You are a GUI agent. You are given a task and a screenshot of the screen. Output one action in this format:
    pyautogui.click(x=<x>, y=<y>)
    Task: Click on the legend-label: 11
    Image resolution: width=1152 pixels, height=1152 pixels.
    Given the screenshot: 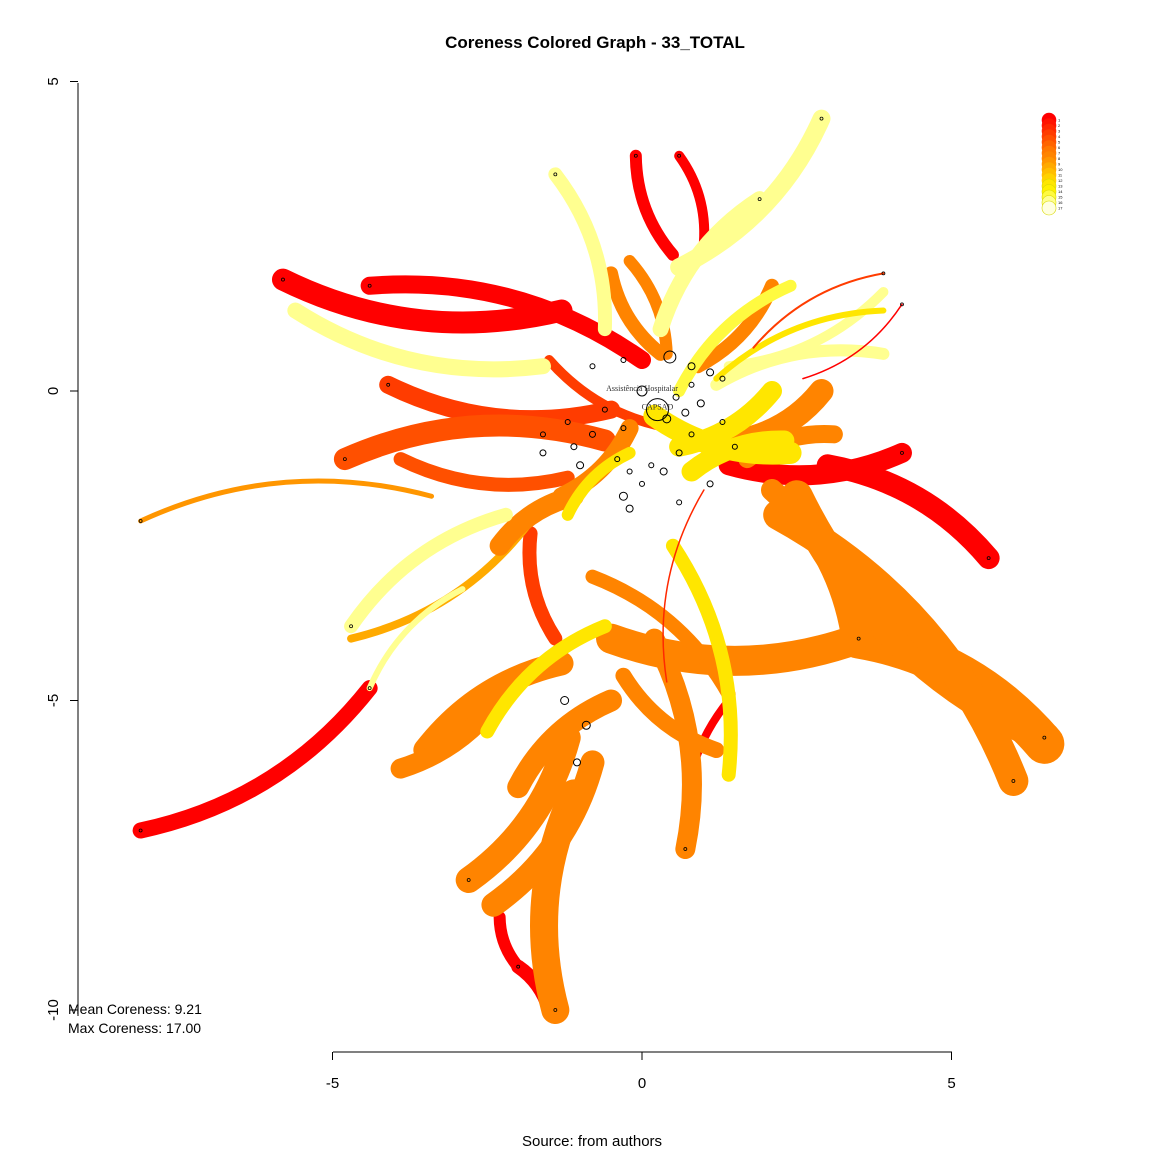 What is the action you would take?
    pyautogui.click(x=1060, y=175)
    